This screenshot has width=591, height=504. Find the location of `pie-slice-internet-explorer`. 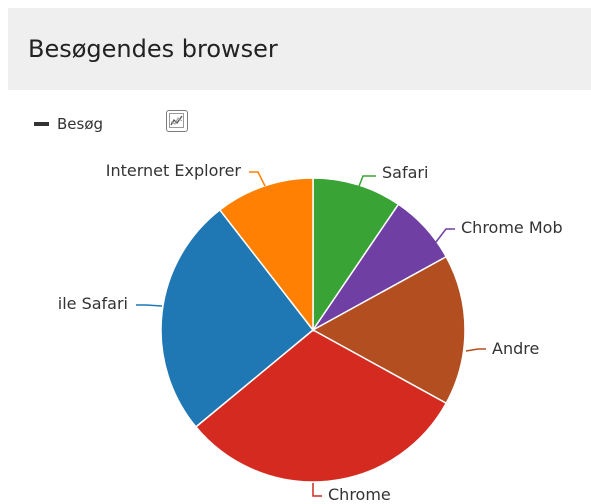

pie-slice-internet-explorer is located at coordinates (266, 255).